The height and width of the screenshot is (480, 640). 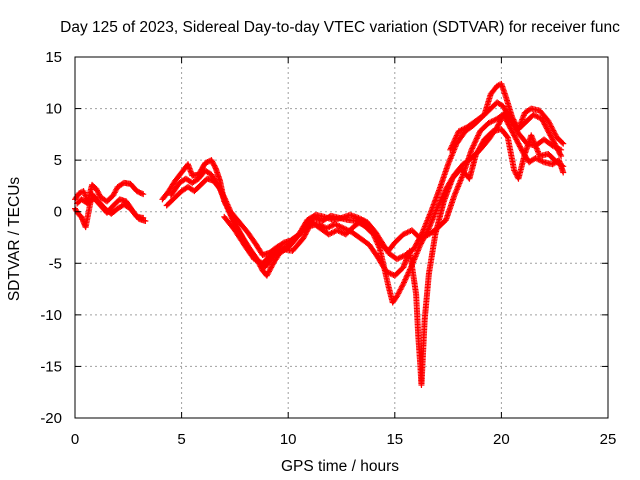 What do you see at coordinates (53, 57) in the screenshot?
I see `y-tick-label: 15` at bounding box center [53, 57].